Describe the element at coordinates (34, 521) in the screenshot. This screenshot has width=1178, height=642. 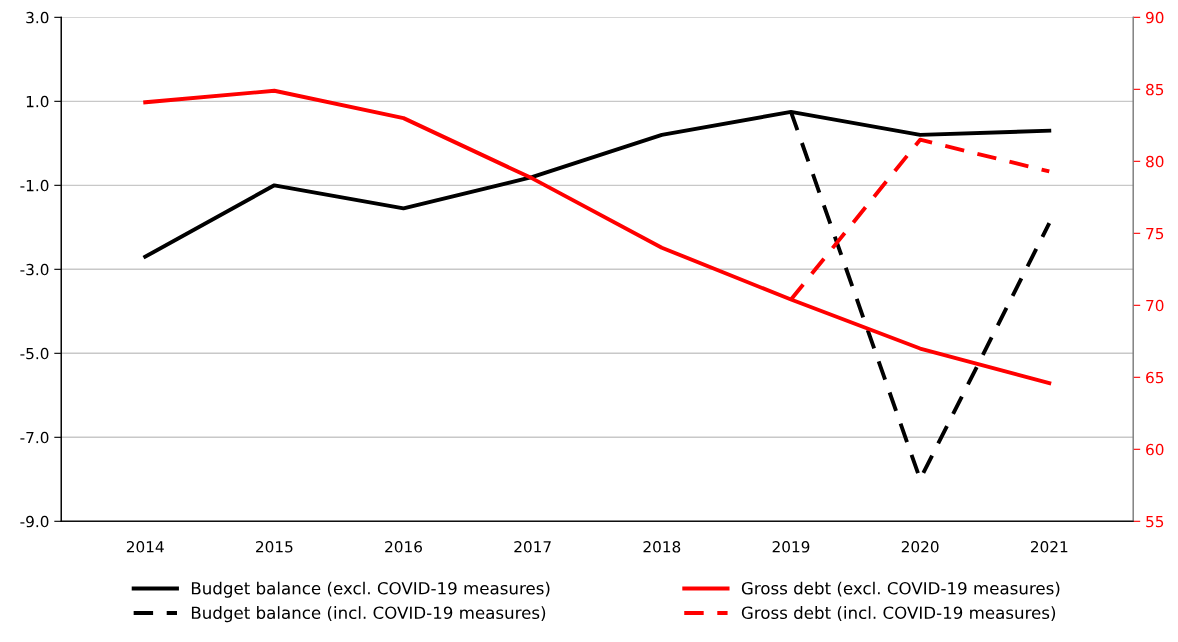
I see `y-tick-label: -9.0` at that location.